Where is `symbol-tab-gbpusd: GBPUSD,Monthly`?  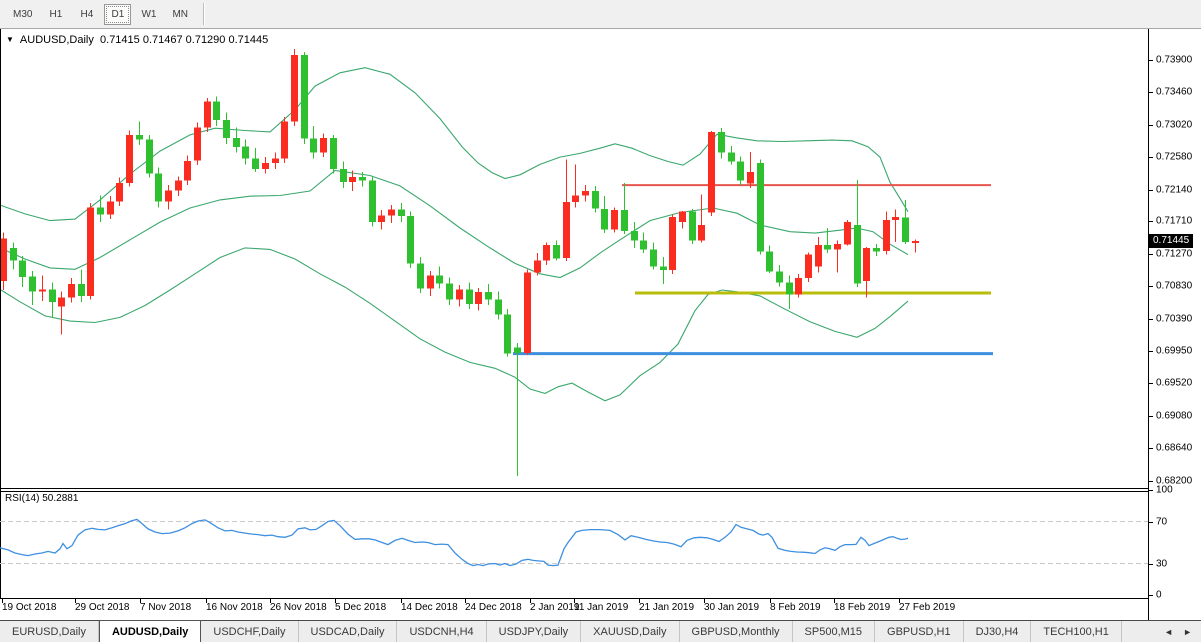 symbol-tab-gbpusd: GBPUSD,Monthly is located at coordinates (736, 631).